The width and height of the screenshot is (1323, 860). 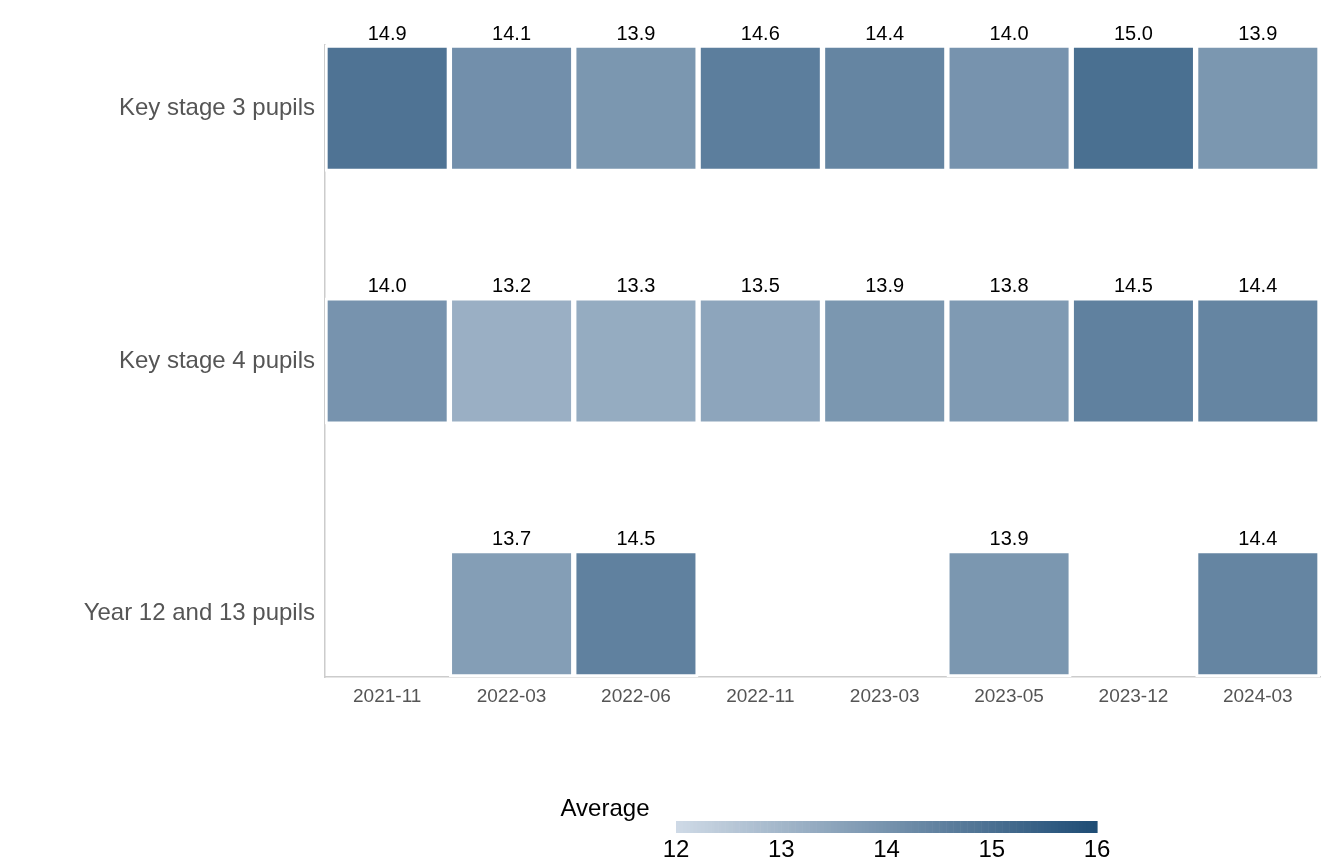 I want to click on data-label: 14.1, so click(x=512, y=32).